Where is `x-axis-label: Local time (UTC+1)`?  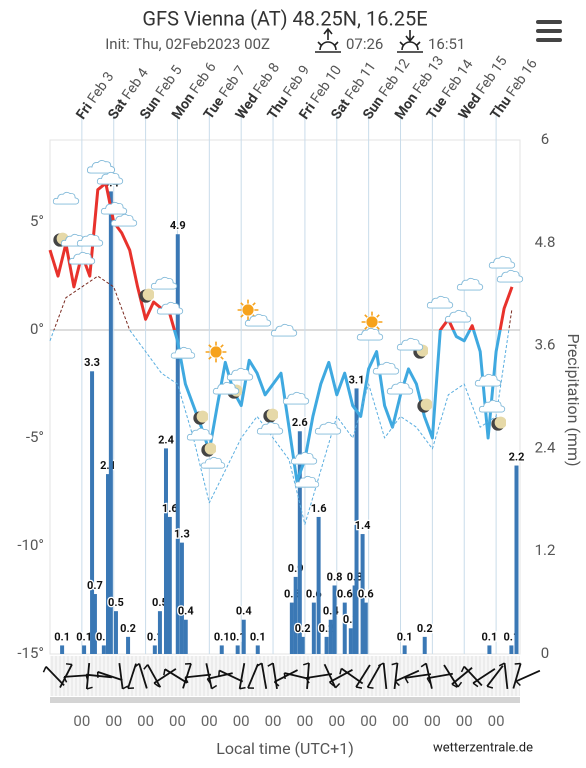 x-axis-label: Local time (UTC+1) is located at coordinates (285, 748).